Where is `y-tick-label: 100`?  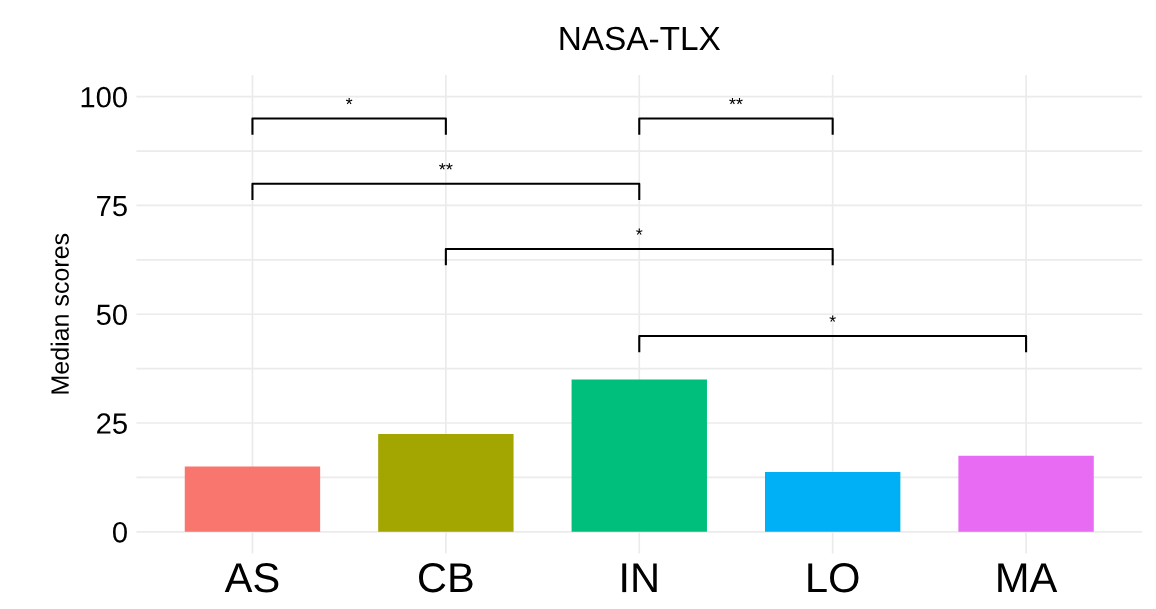 y-tick-label: 100 is located at coordinates (104, 97).